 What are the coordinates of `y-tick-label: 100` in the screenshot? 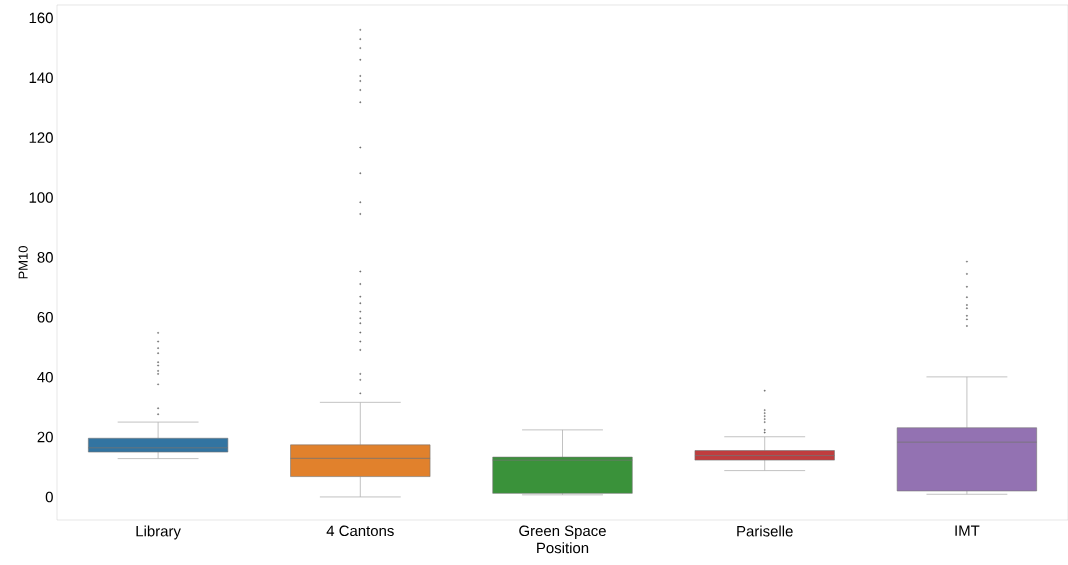 It's located at (41, 197).